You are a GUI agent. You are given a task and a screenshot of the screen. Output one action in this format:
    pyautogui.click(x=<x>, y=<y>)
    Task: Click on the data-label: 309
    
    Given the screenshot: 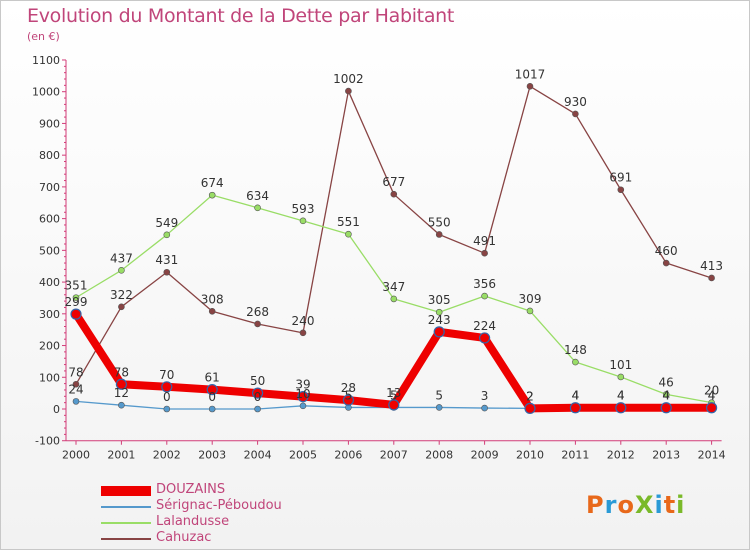 What is the action you would take?
    pyautogui.click(x=530, y=299)
    